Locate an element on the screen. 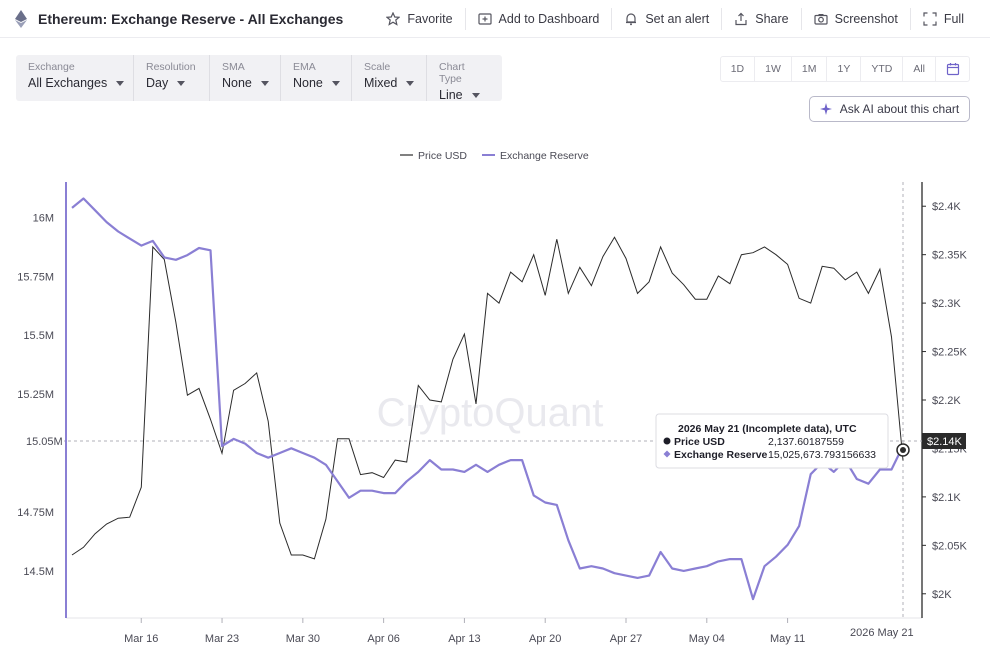  resolution-select: Resolution Day is located at coordinates (171, 78).